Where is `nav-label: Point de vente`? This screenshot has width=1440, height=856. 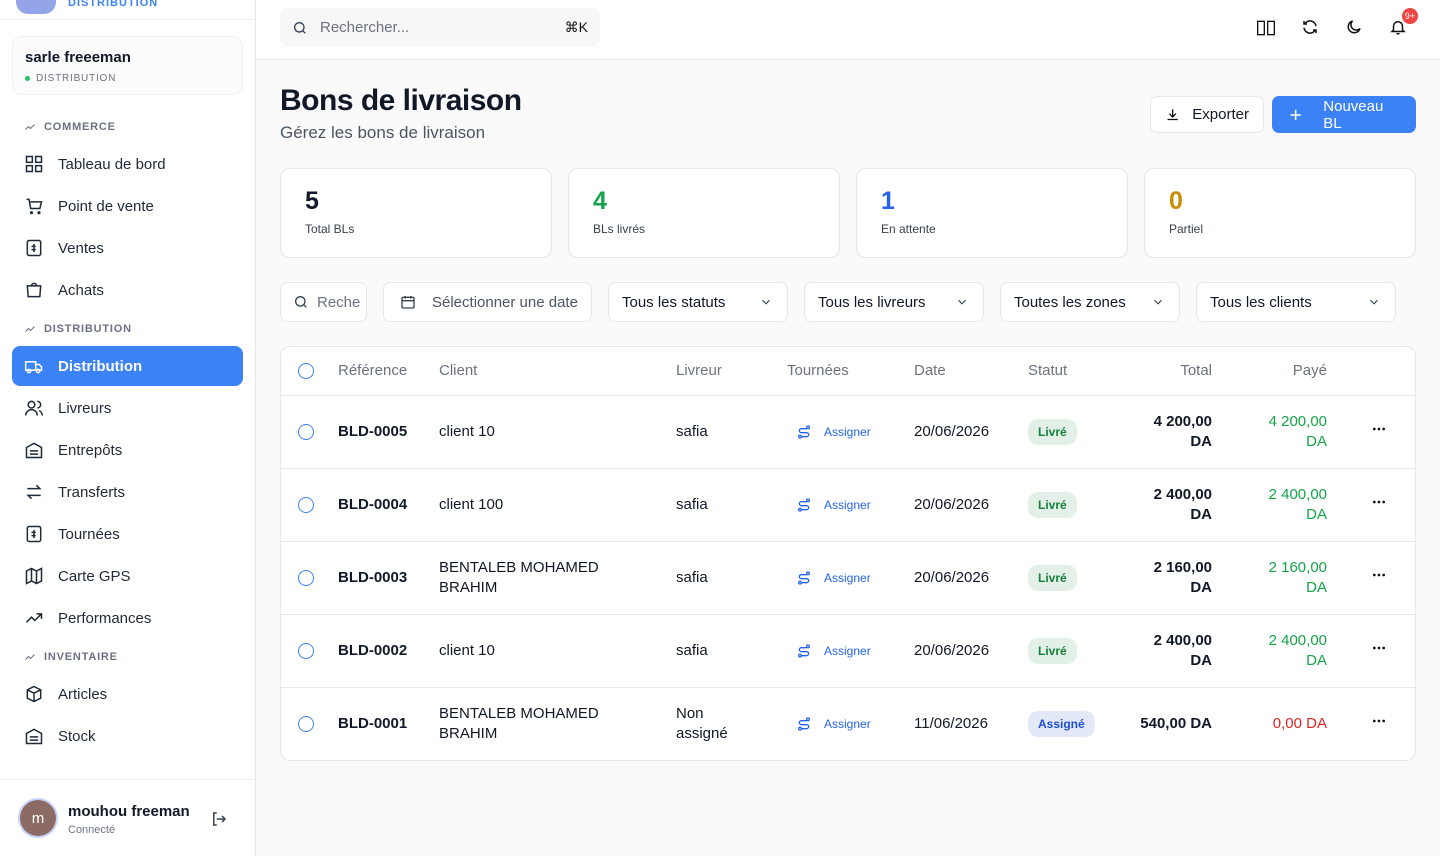 nav-label: Point de vente is located at coordinates (106, 206).